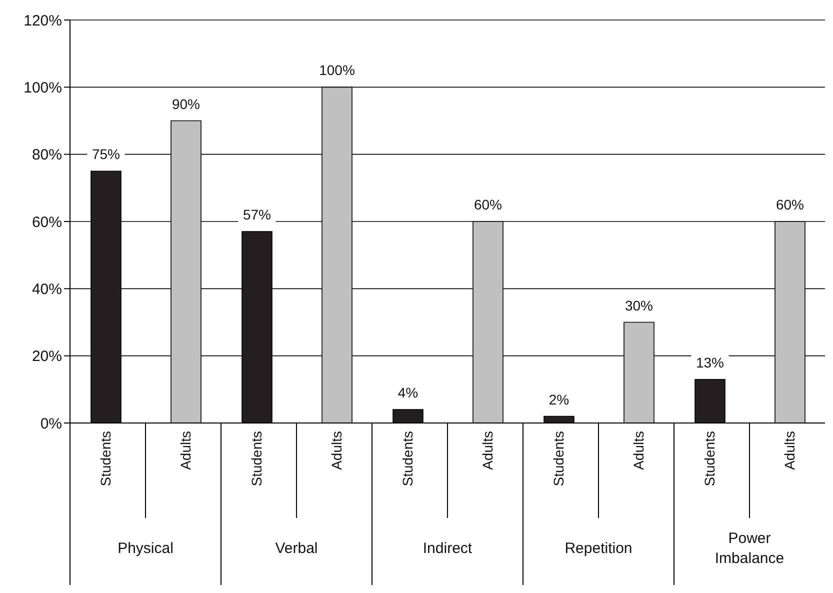  Describe the element at coordinates (559, 399) in the screenshot. I see `data-label: 2%` at that location.